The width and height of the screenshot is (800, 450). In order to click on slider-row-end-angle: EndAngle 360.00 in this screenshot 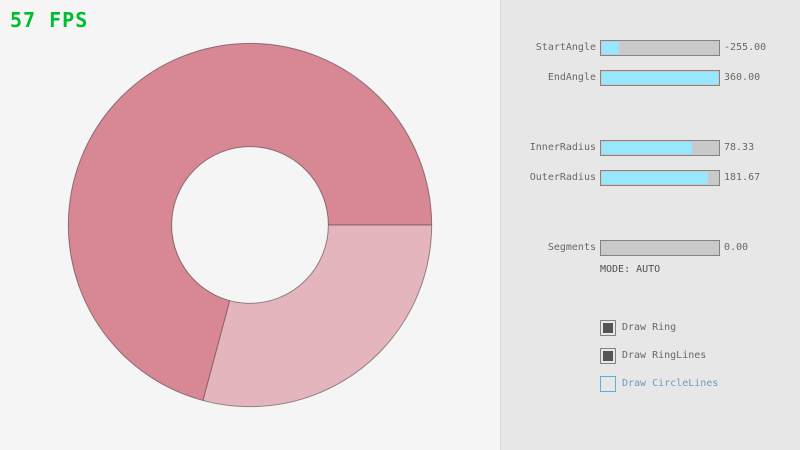, I will do `click(400, 78)`.